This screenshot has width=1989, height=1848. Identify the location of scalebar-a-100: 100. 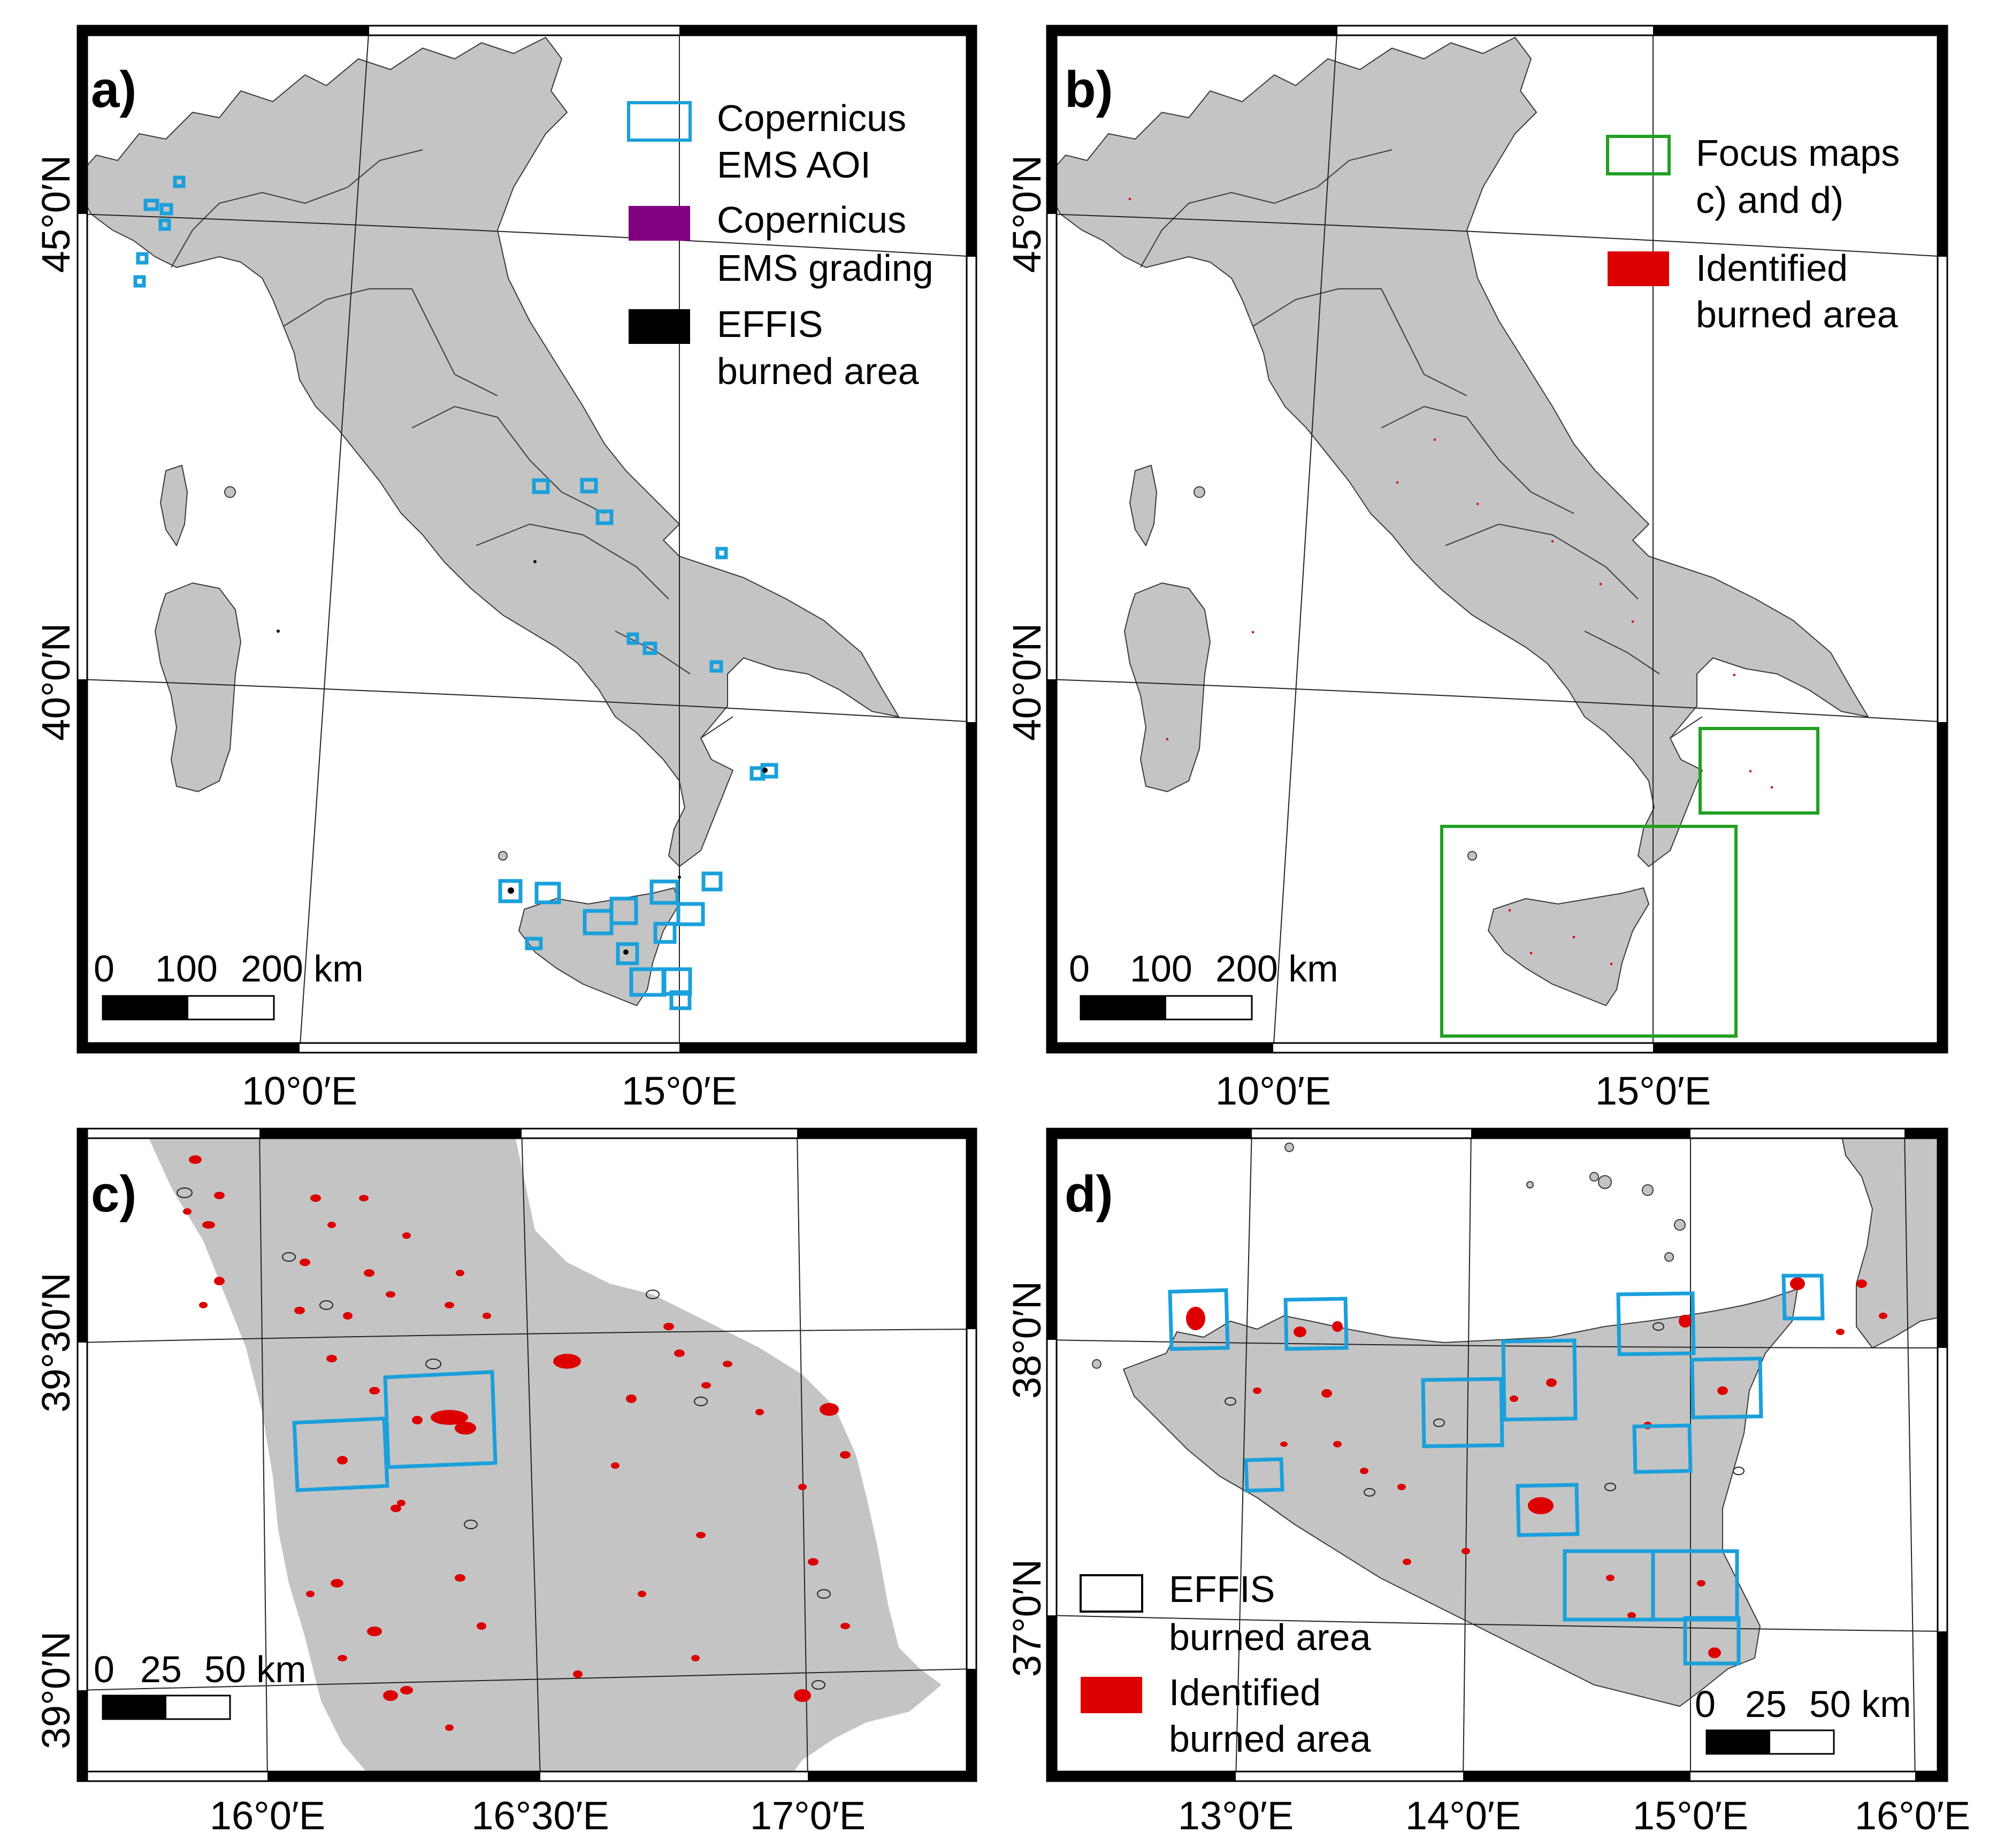
(187, 969).